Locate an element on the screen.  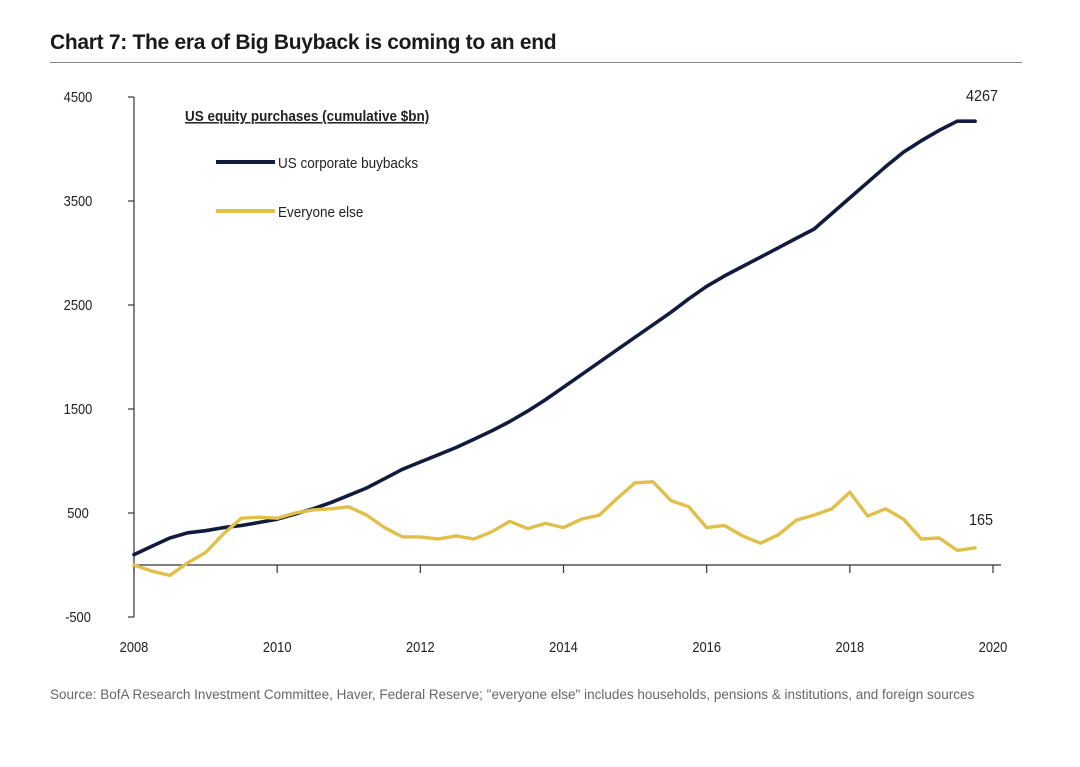
y-tick-label: 500 is located at coordinates (78, 512).